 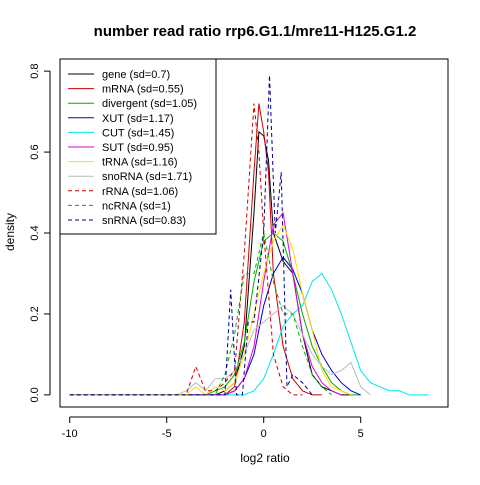 What do you see at coordinates (265, 458) in the screenshot?
I see `x-axis-label: log2 ratio` at bounding box center [265, 458].